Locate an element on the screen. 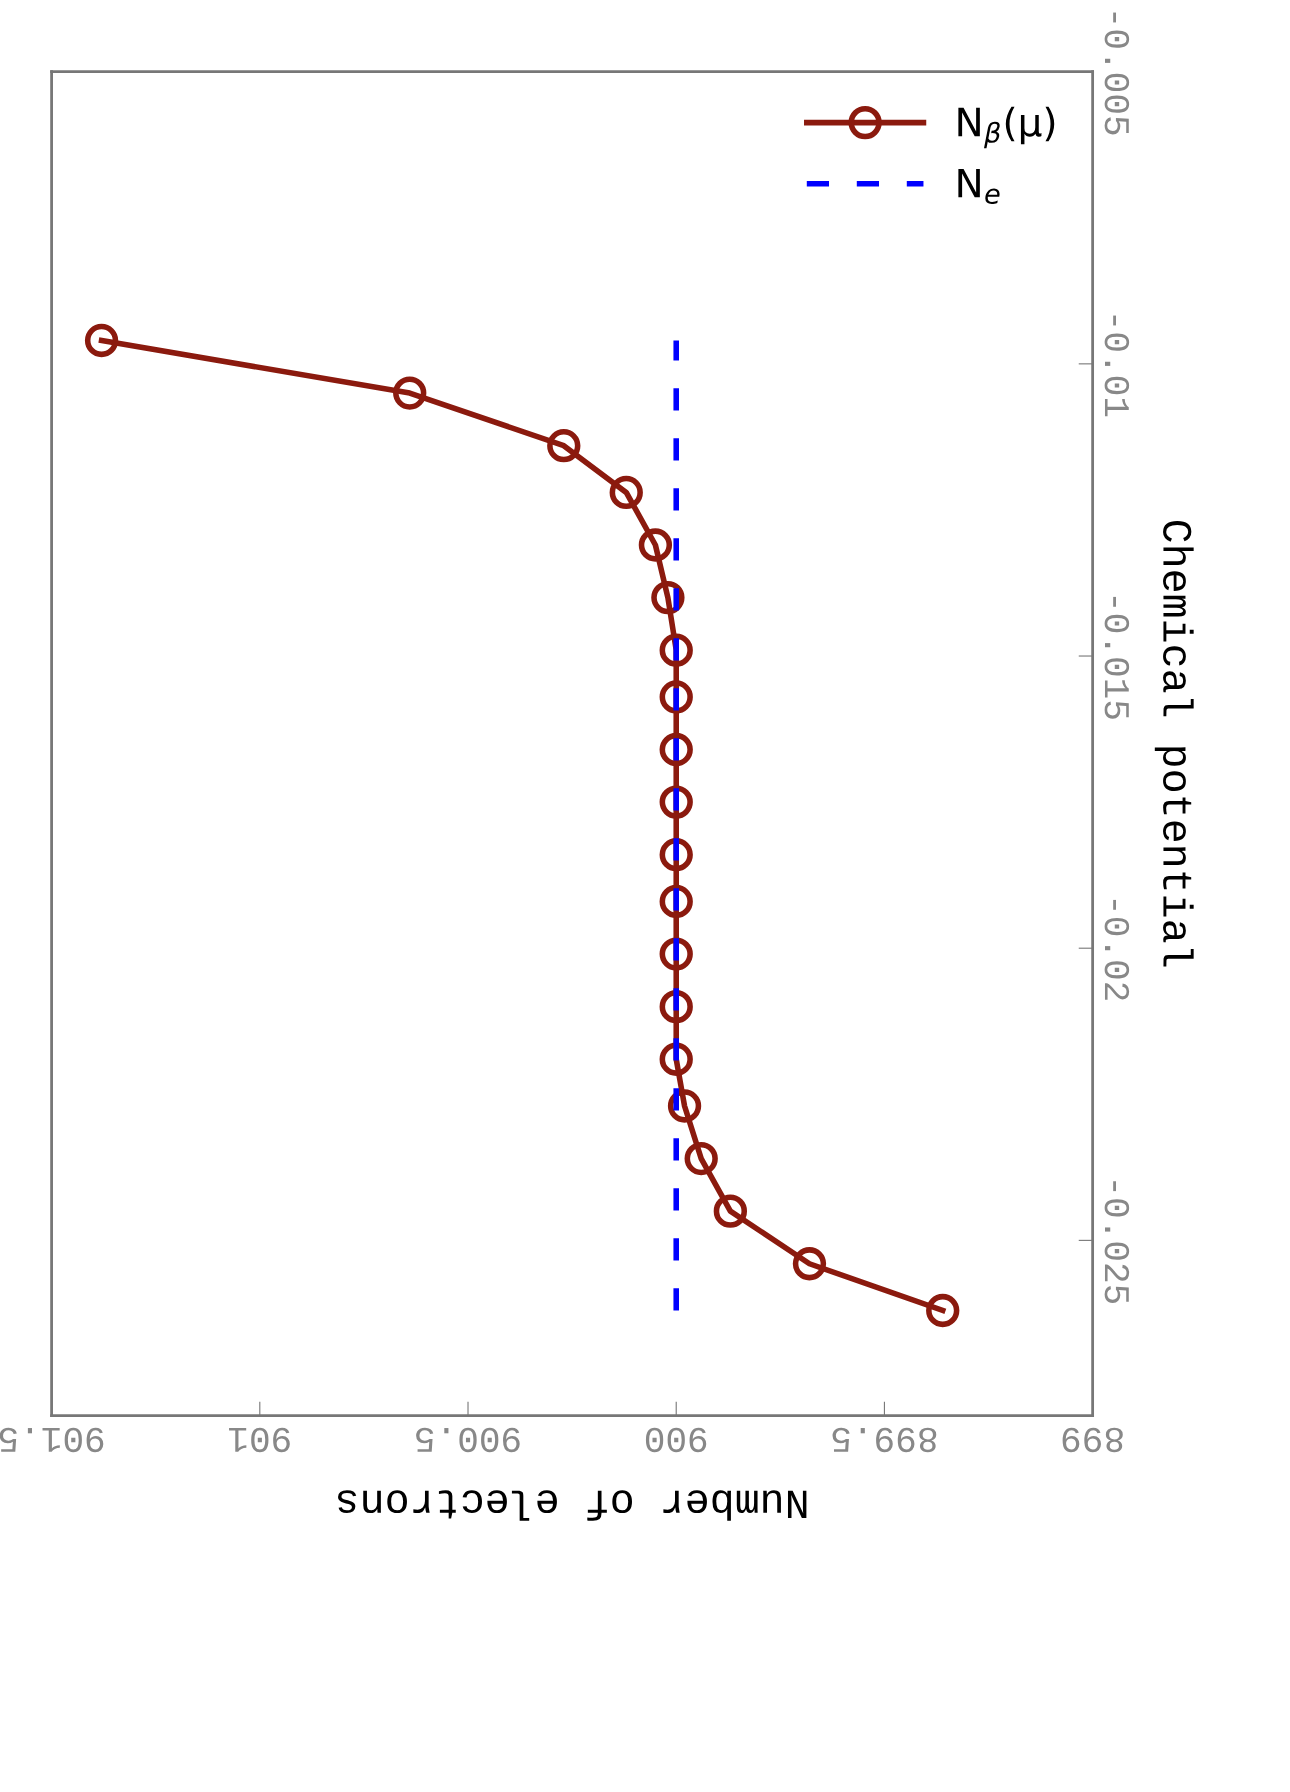 This screenshot has width=1290, height=1792. legend-label: N$_{β}$(μ) is located at coordinates (1006, 127).